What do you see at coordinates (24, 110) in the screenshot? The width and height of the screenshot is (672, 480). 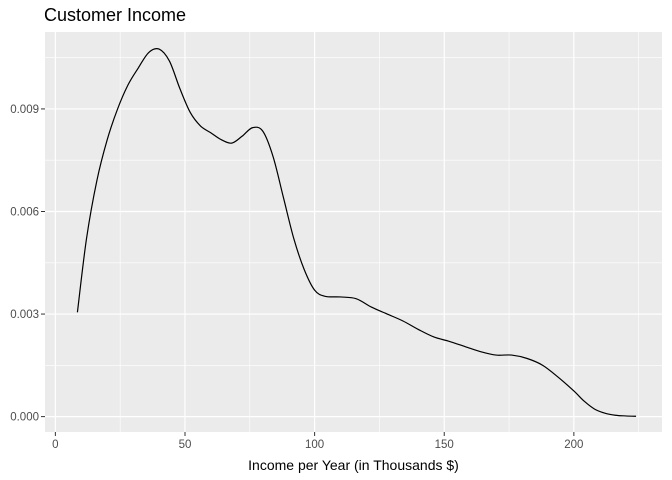 I see `y-tick-label: 0.009` at bounding box center [24, 110].